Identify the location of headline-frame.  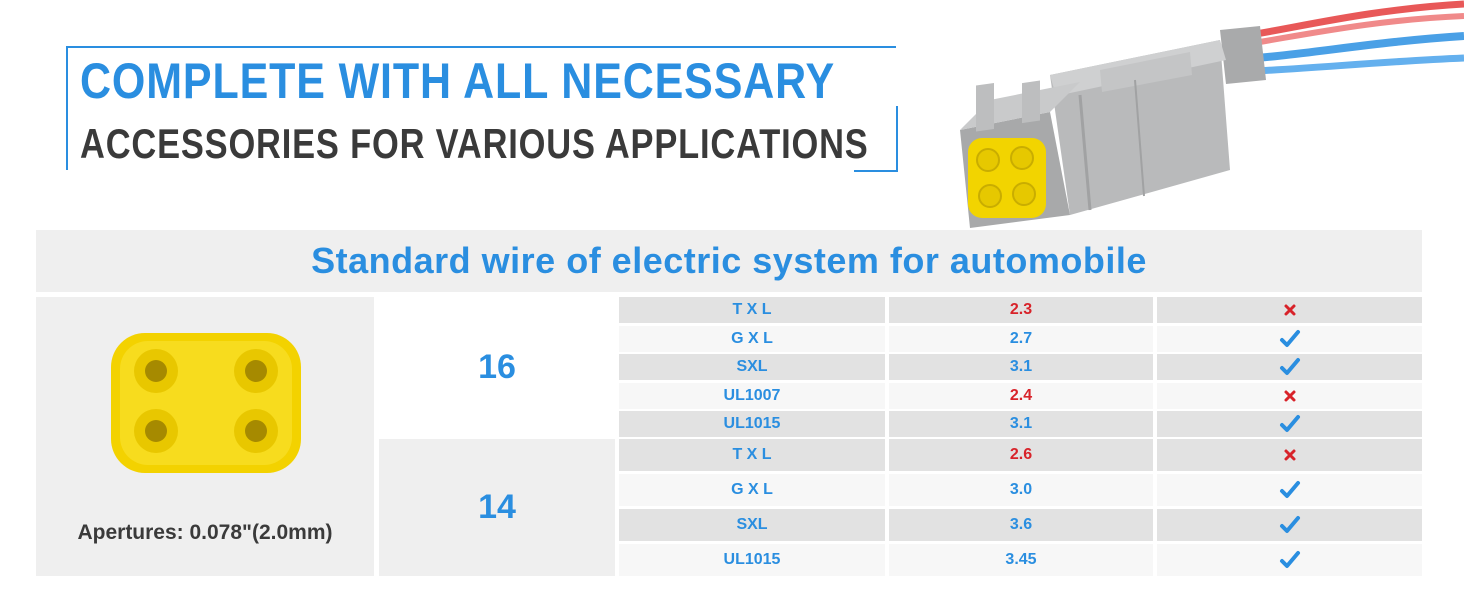
(482, 109).